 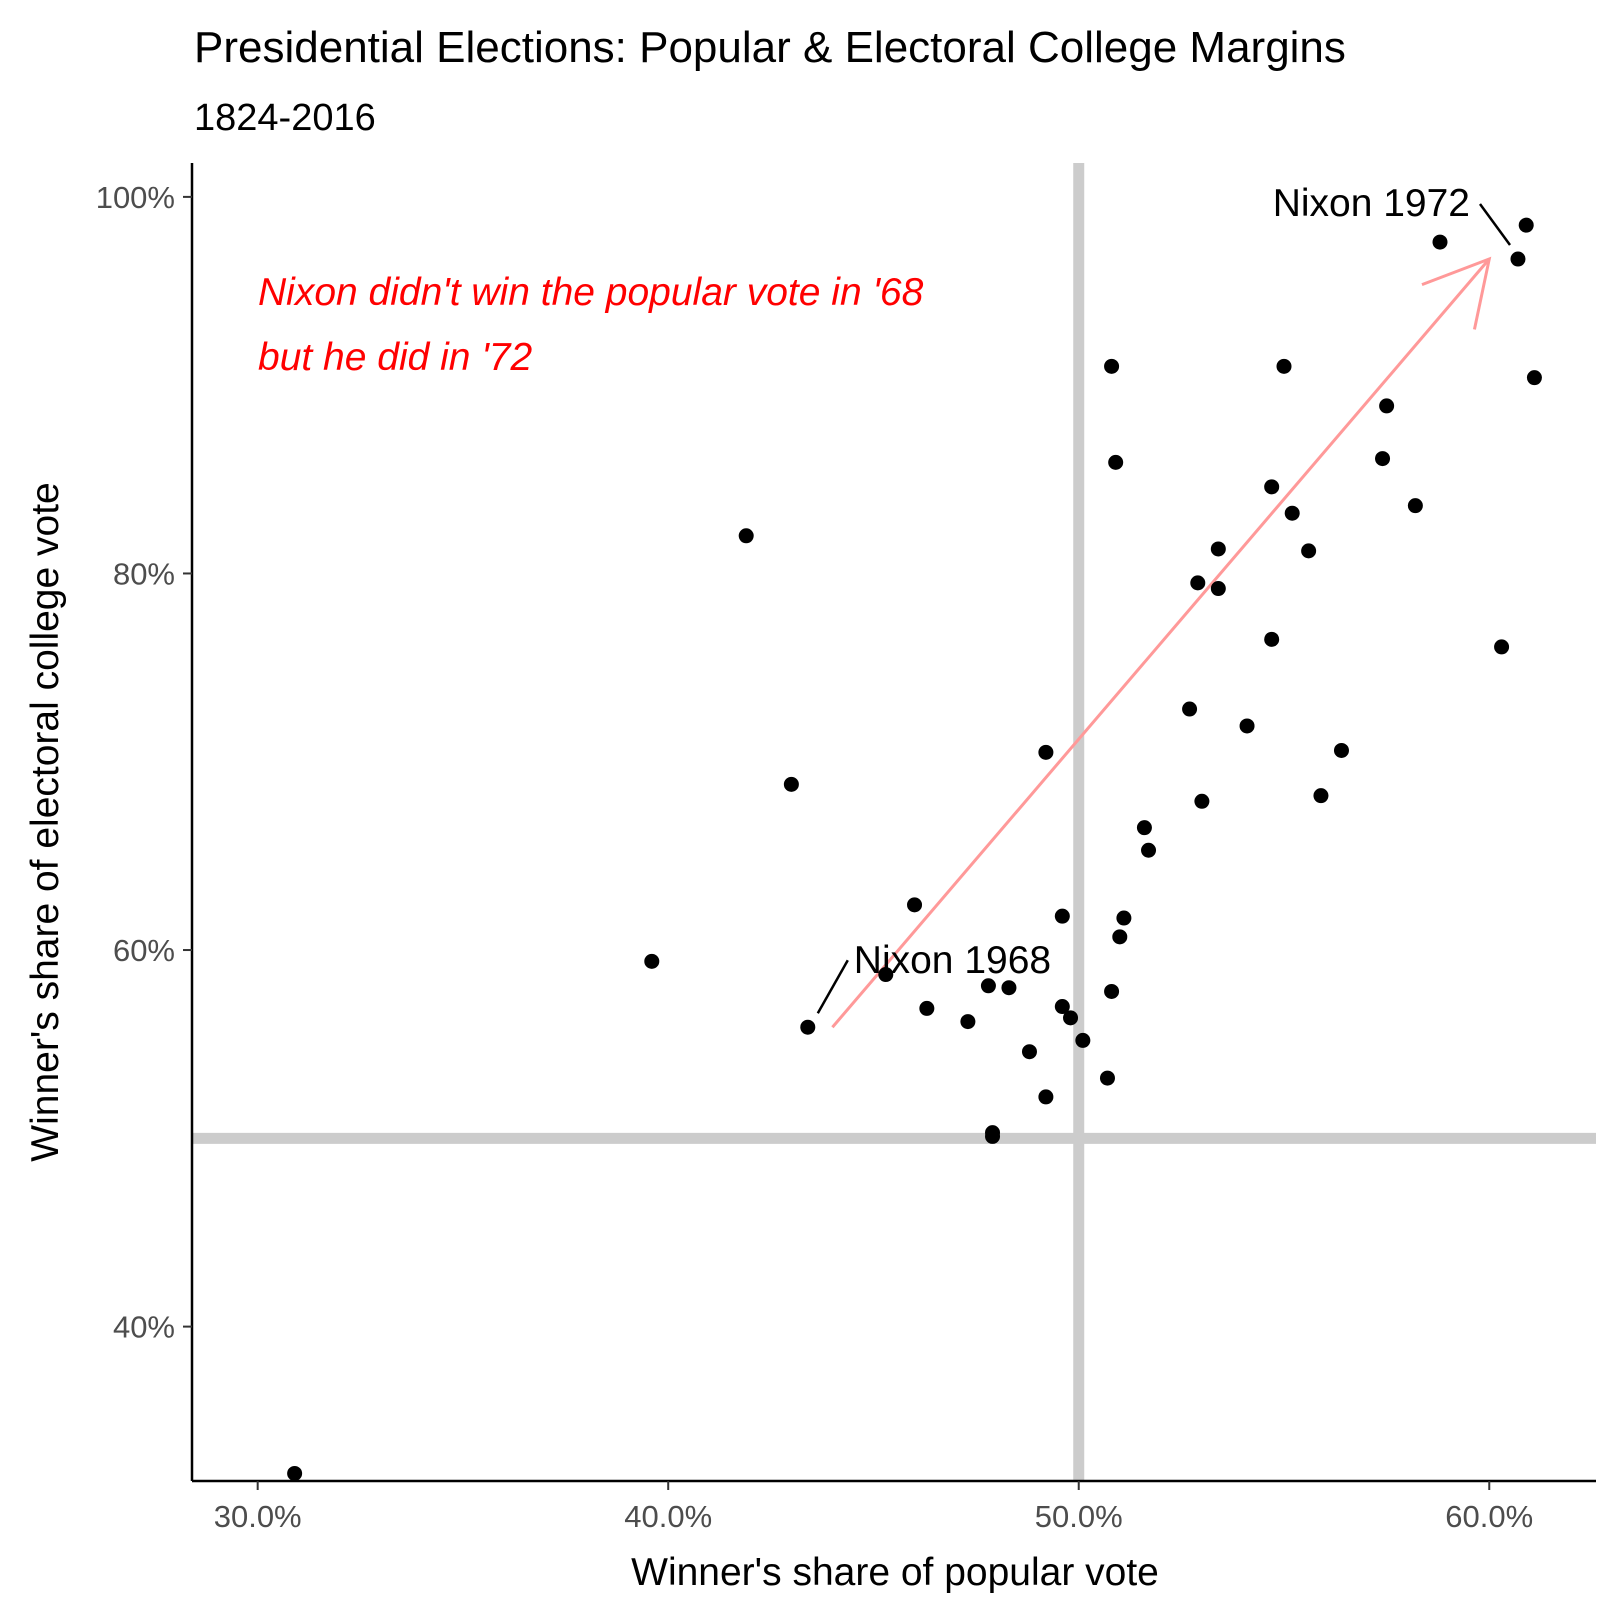 I want to click on x-axis-title: Winner's share of popular vote, so click(x=895, y=1572).